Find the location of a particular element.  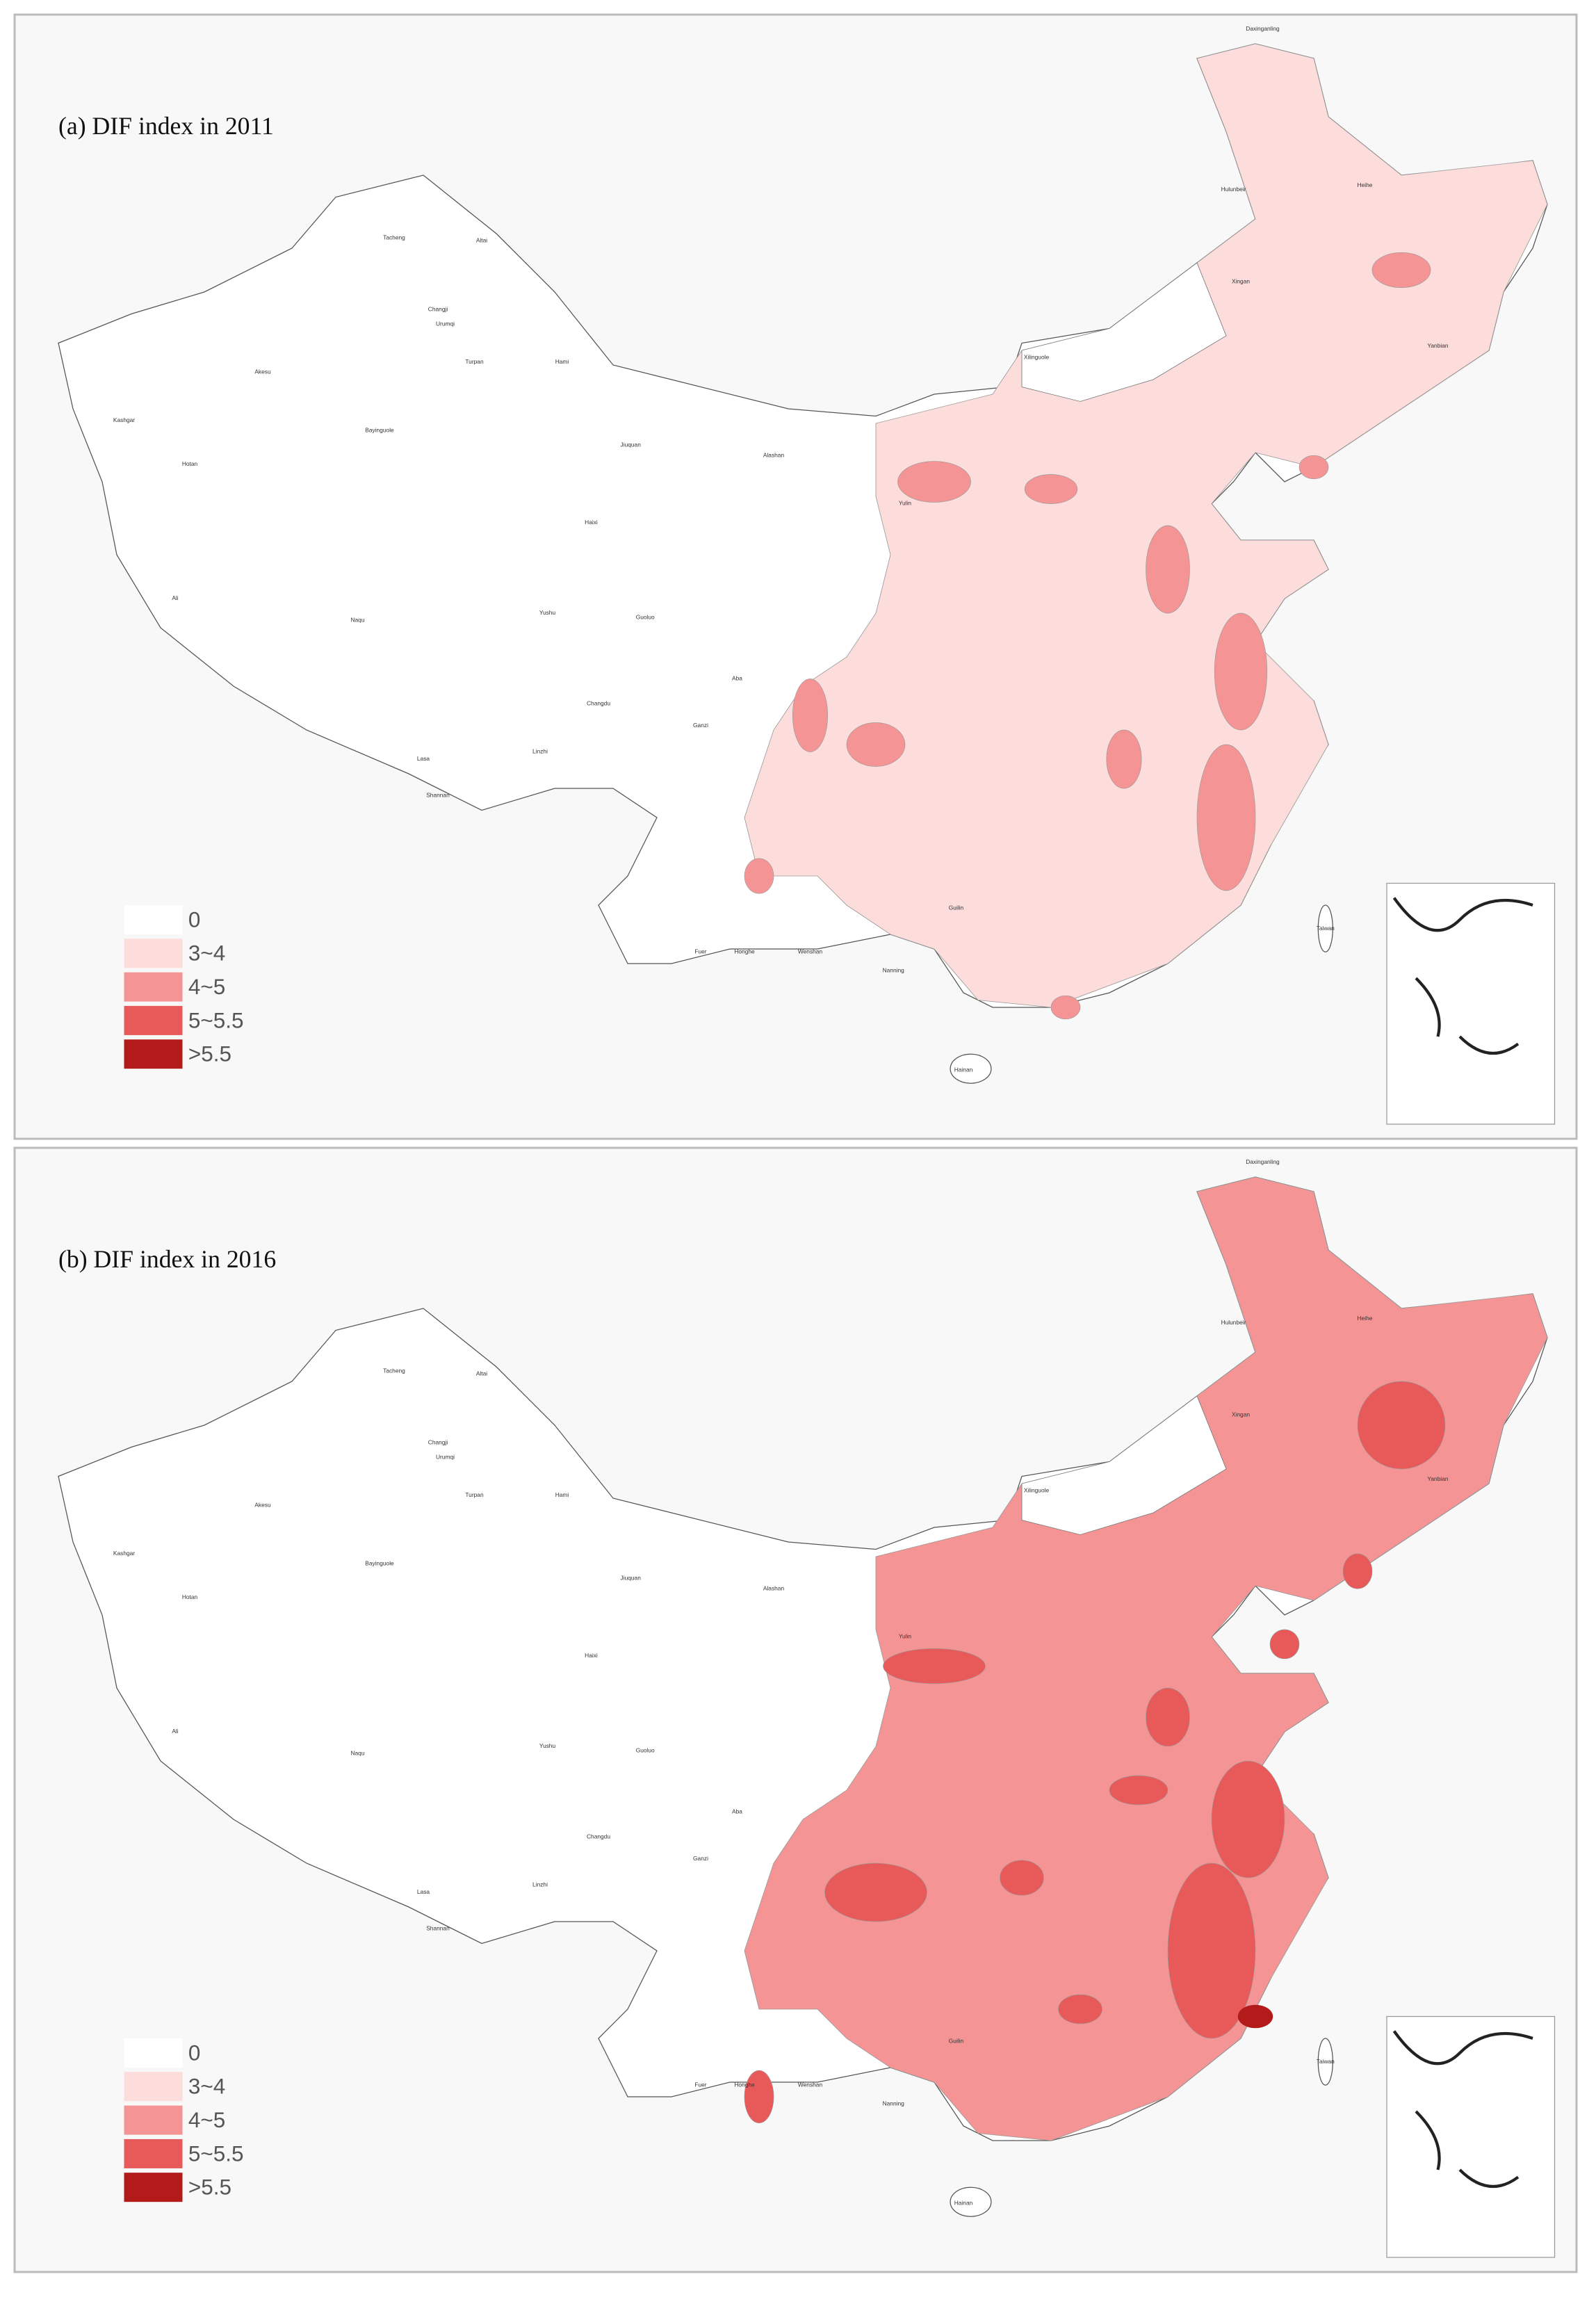

map-label: Bayinguole is located at coordinates (379, 430).